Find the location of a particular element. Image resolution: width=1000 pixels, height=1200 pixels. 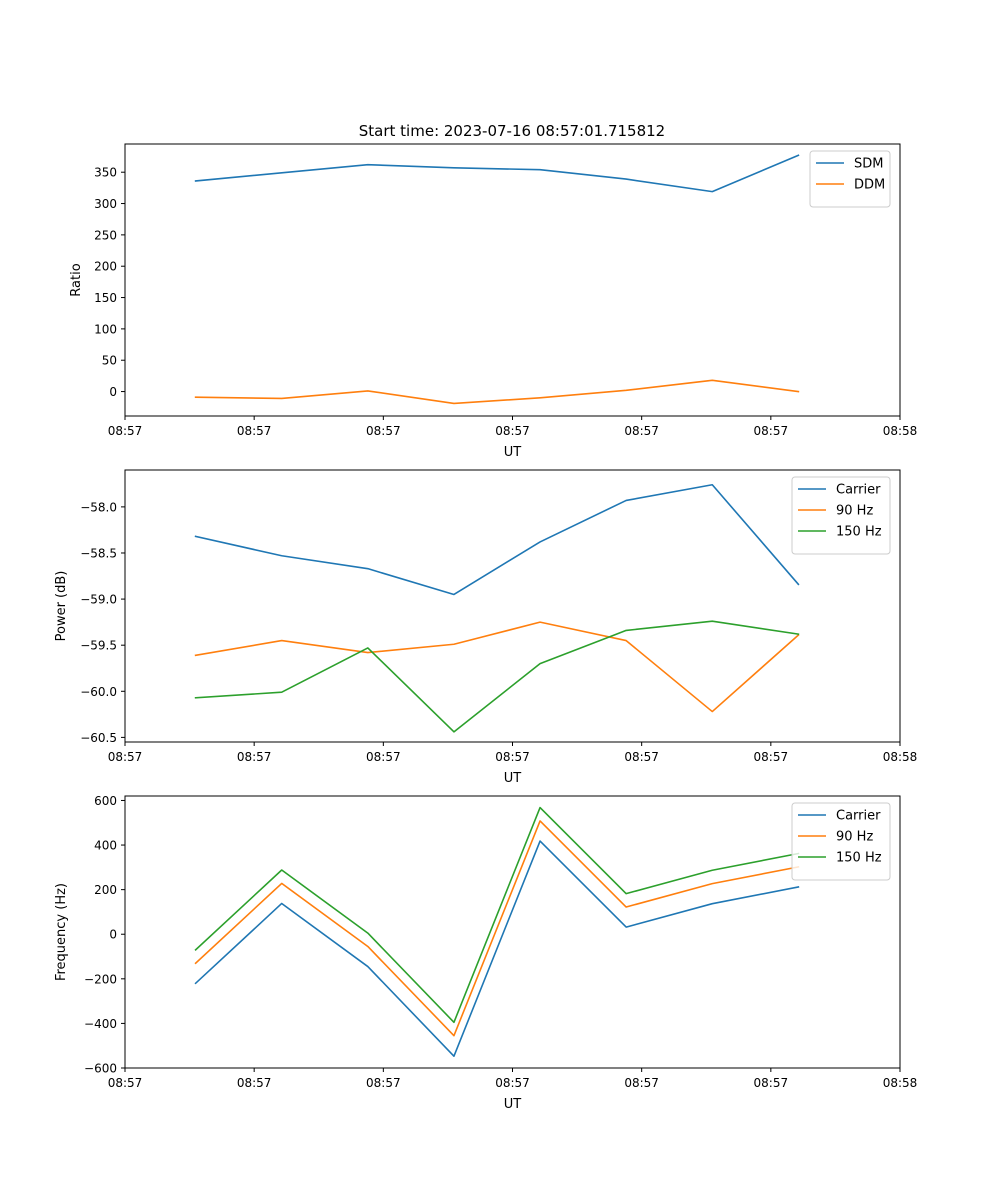

y-tick-label: 300 is located at coordinates (105, 204).